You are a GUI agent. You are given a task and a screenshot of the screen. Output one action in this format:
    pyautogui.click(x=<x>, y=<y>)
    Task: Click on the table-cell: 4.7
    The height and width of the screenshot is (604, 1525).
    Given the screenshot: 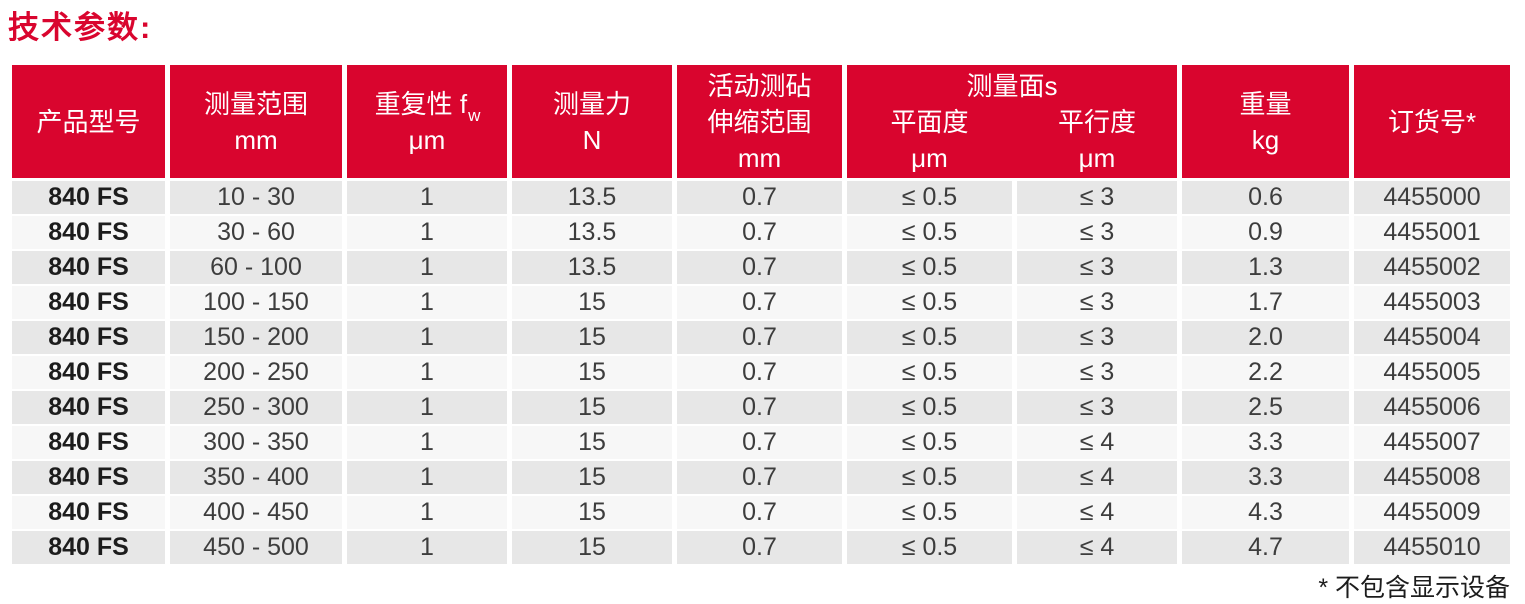 What is the action you would take?
    pyautogui.click(x=1265, y=547)
    